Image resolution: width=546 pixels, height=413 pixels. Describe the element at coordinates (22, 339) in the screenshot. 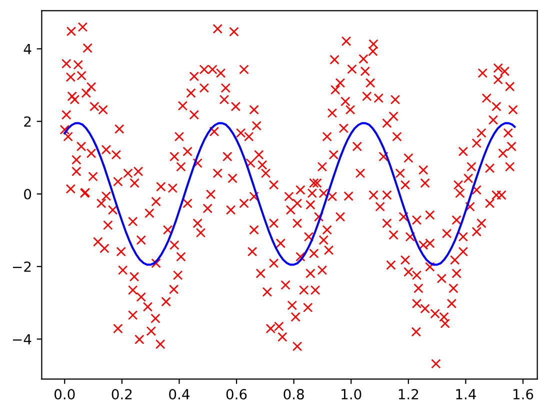

I see `y-tick-label: −4` at that location.